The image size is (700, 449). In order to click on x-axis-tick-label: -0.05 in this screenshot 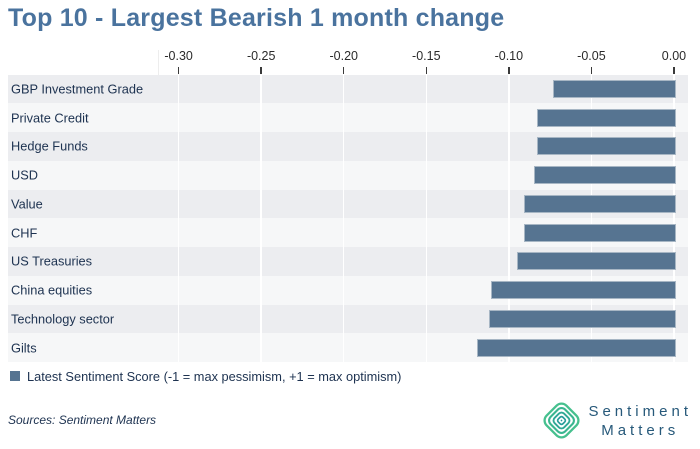, I will do `click(591, 56)`.